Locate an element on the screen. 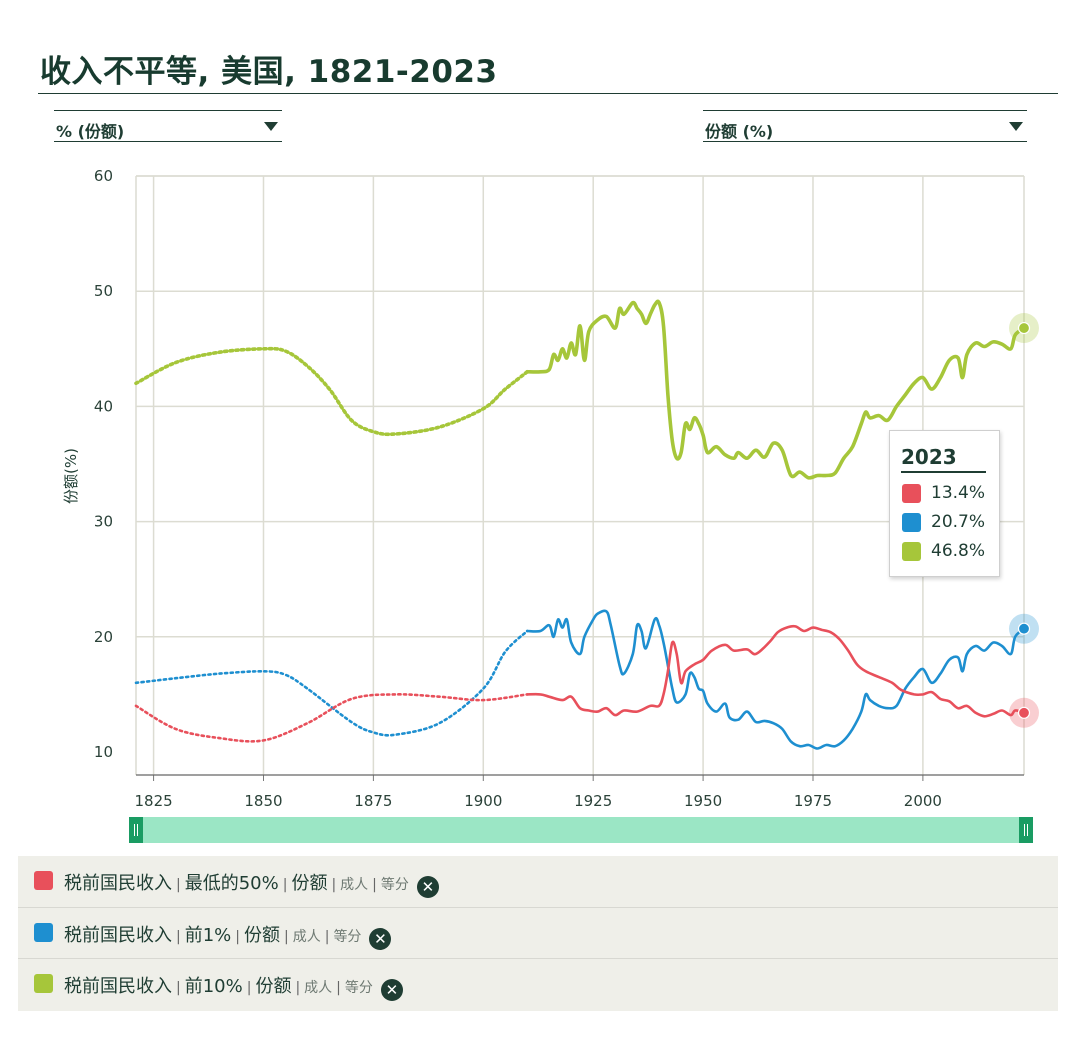 This screenshot has height=1048, width=1080. legend-text: 税前国民收入 | 最低的50% | 份额 | 成人 | 等分 ✕ is located at coordinates (251, 883).